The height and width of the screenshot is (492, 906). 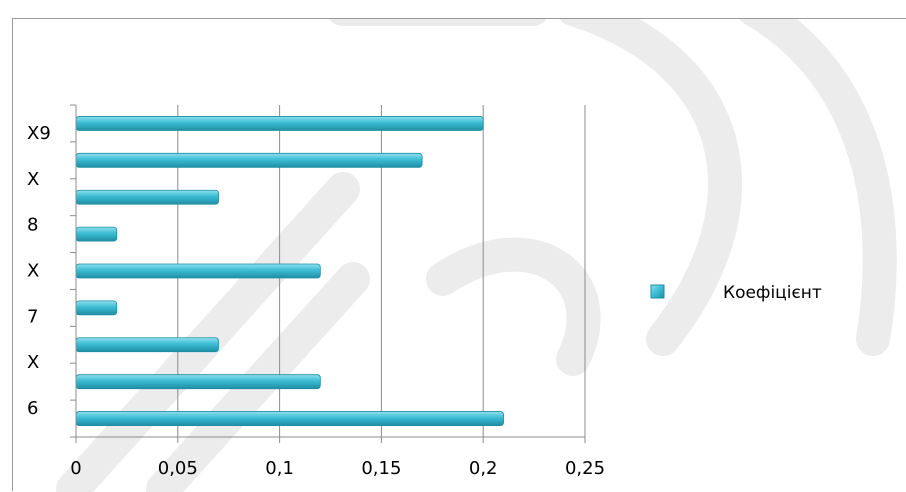 What do you see at coordinates (39, 133) in the screenshot?
I see `y-category-label: X9` at bounding box center [39, 133].